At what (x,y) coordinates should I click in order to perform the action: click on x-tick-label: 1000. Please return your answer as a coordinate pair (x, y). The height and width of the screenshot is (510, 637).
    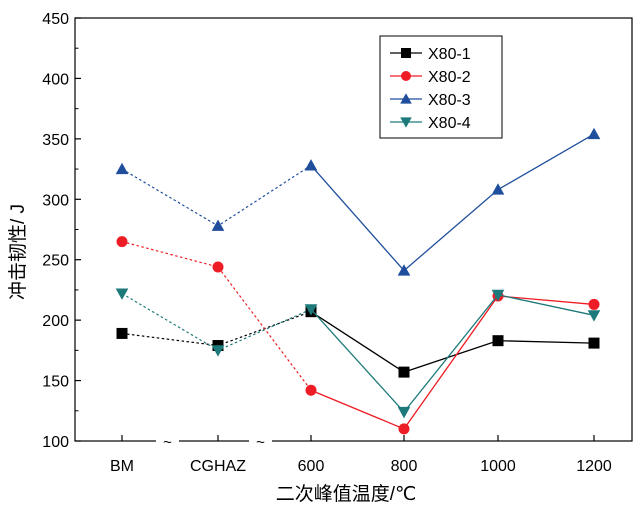
    Looking at the image, I should click on (498, 466).